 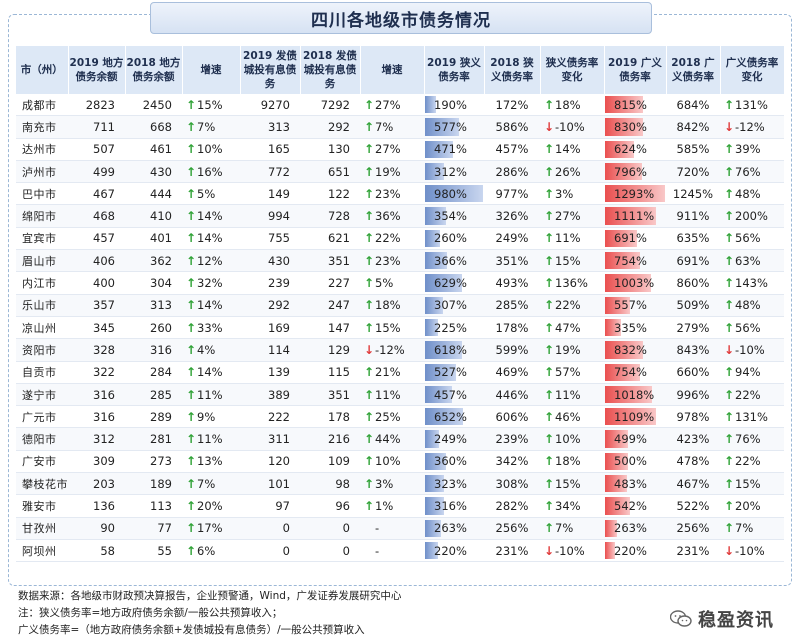 What do you see at coordinates (154, 70) in the screenshot?
I see `header-debt2018: 2018 地方债务余额` at bounding box center [154, 70].